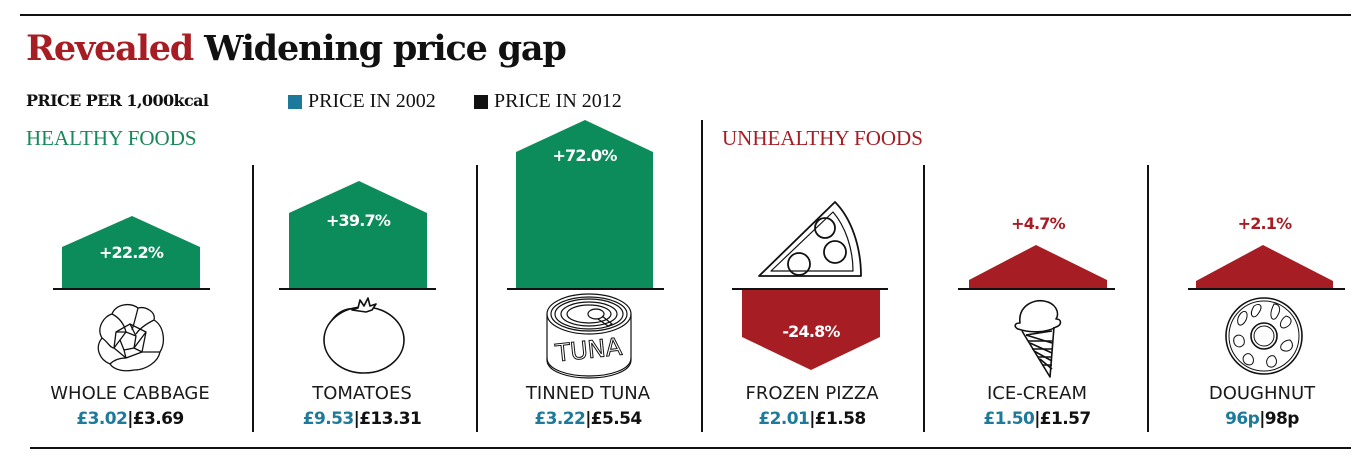  I want to click on item-name-whole-cabbage: WHOLE CABBAGE, so click(130, 393).